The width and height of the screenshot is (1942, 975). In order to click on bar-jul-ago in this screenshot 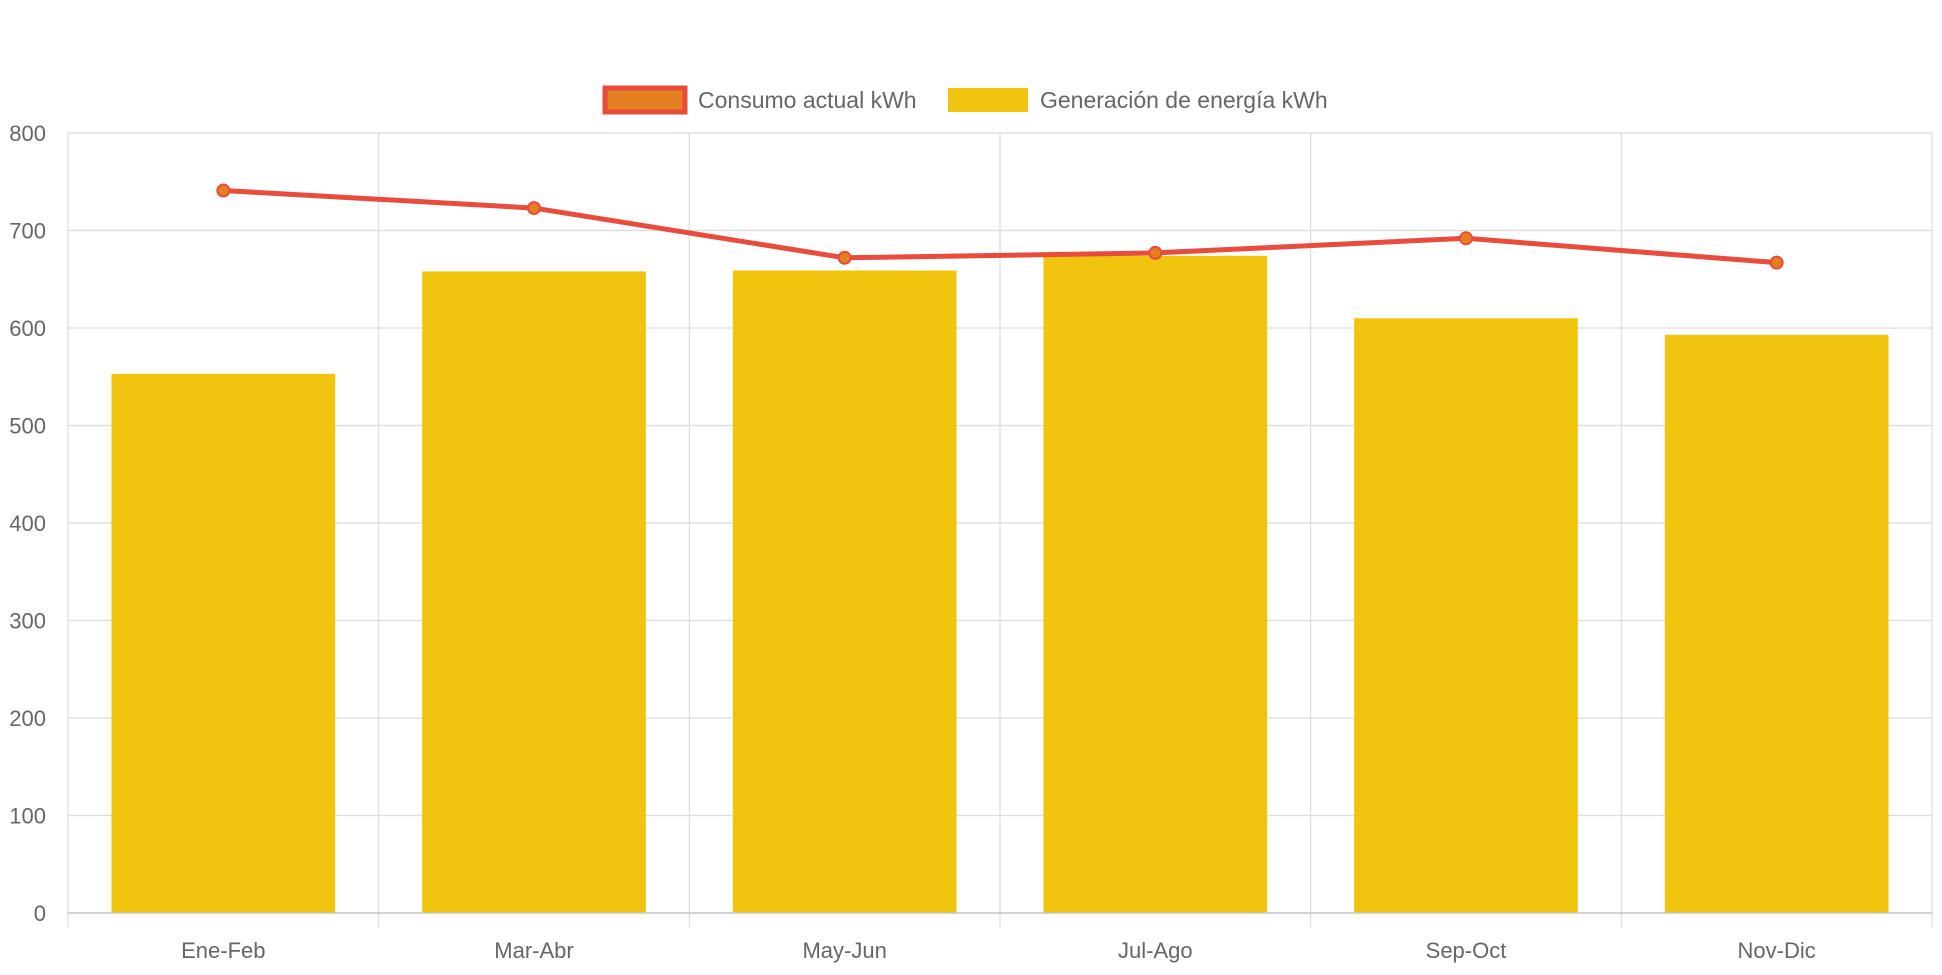, I will do `click(1155, 584)`.